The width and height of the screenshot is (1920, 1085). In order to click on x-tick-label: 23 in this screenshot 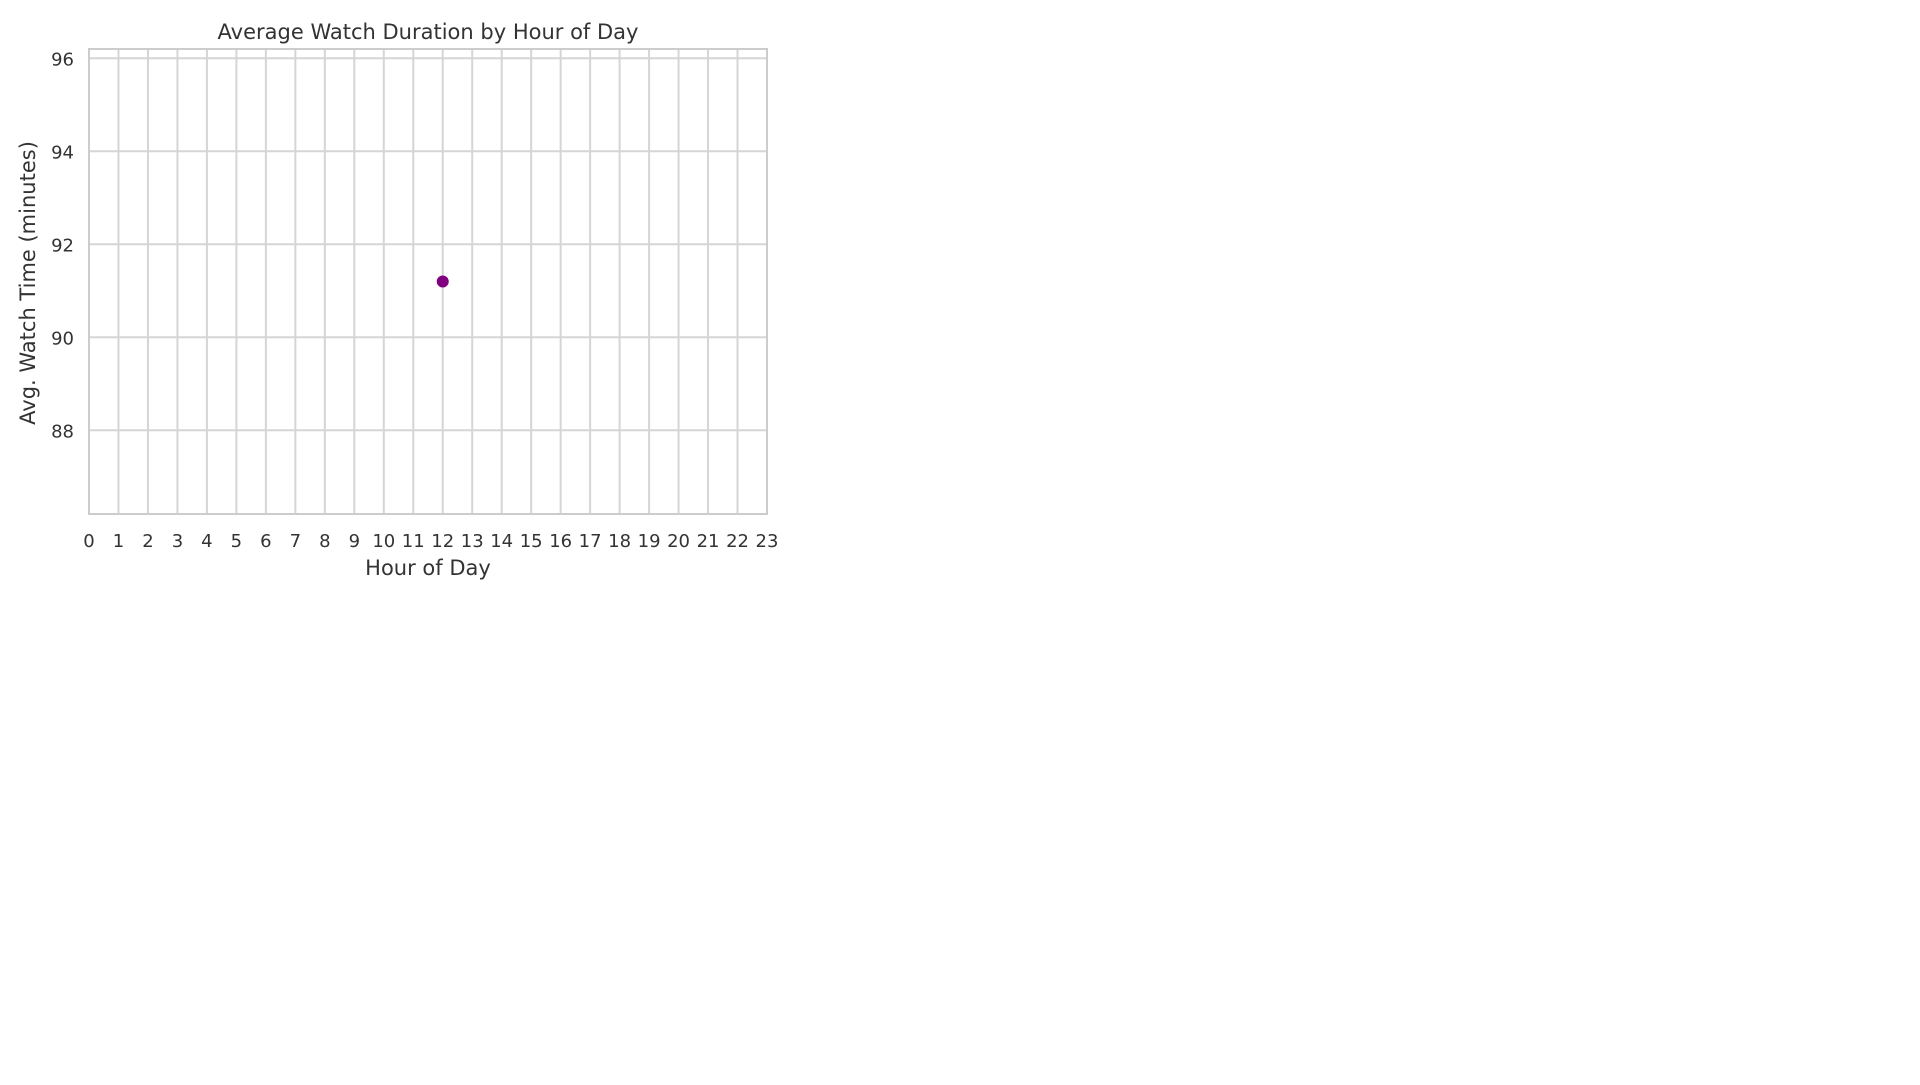, I will do `click(767, 541)`.